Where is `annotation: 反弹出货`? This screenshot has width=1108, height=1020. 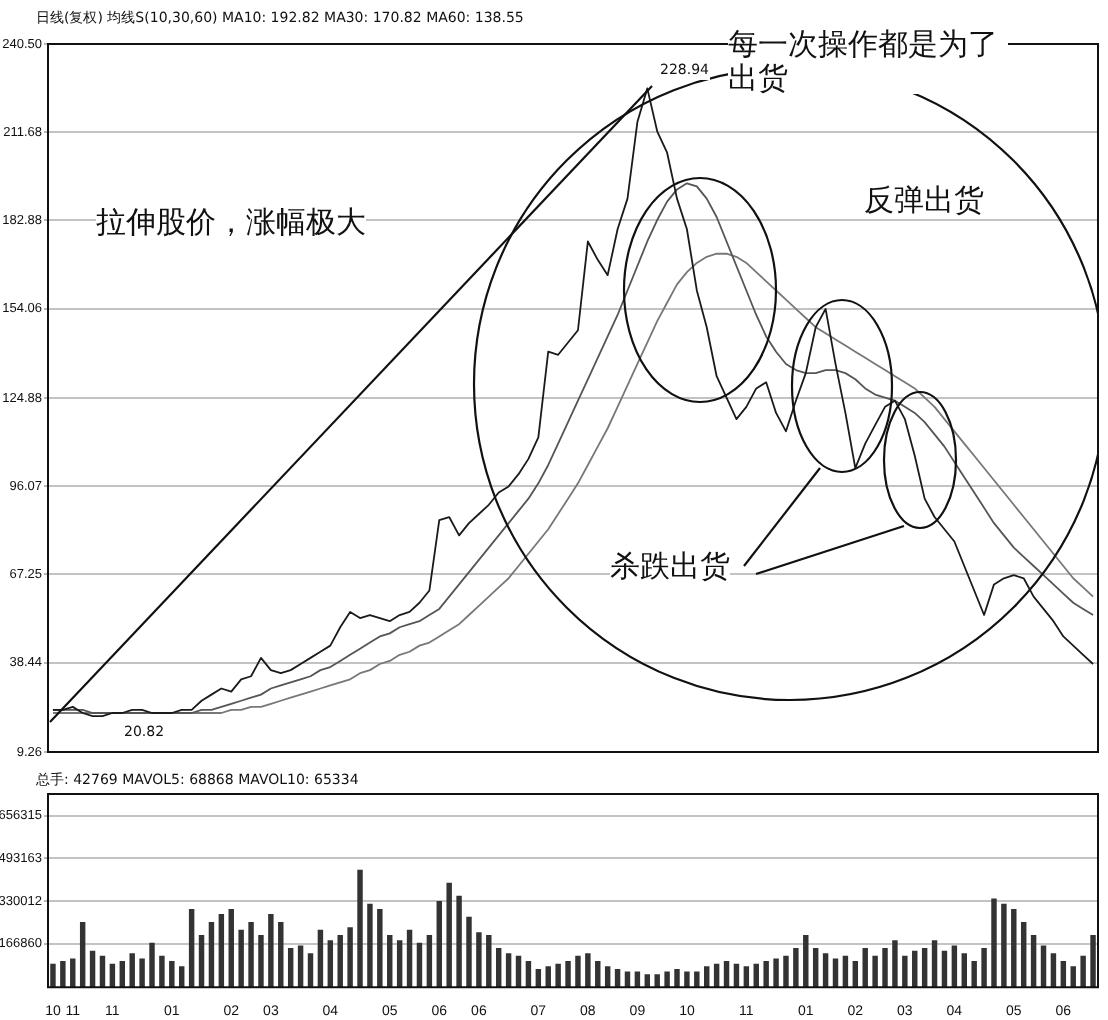
annotation: 反弹出货 is located at coordinates (924, 200).